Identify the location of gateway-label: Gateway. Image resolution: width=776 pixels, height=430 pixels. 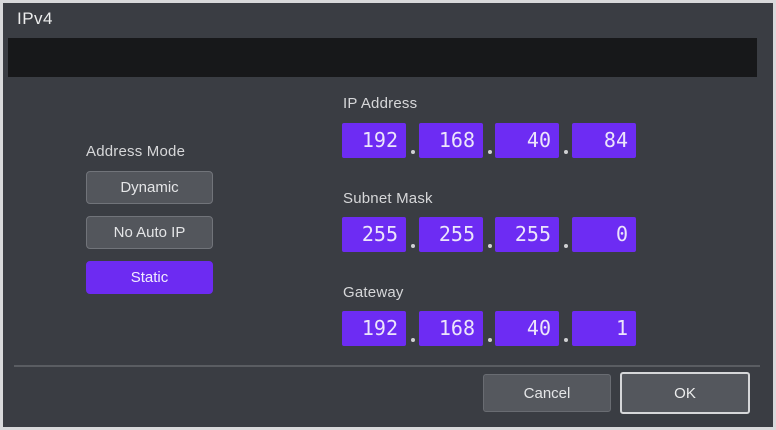
(373, 292).